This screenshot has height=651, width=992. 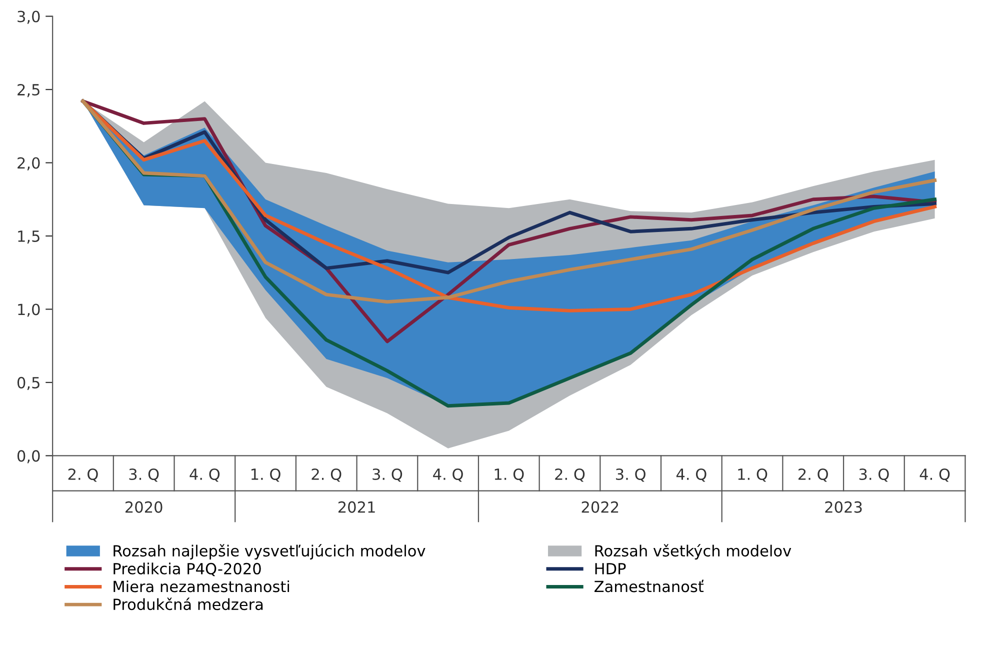 I want to click on y-tick-label: 0,5, so click(x=28, y=383).